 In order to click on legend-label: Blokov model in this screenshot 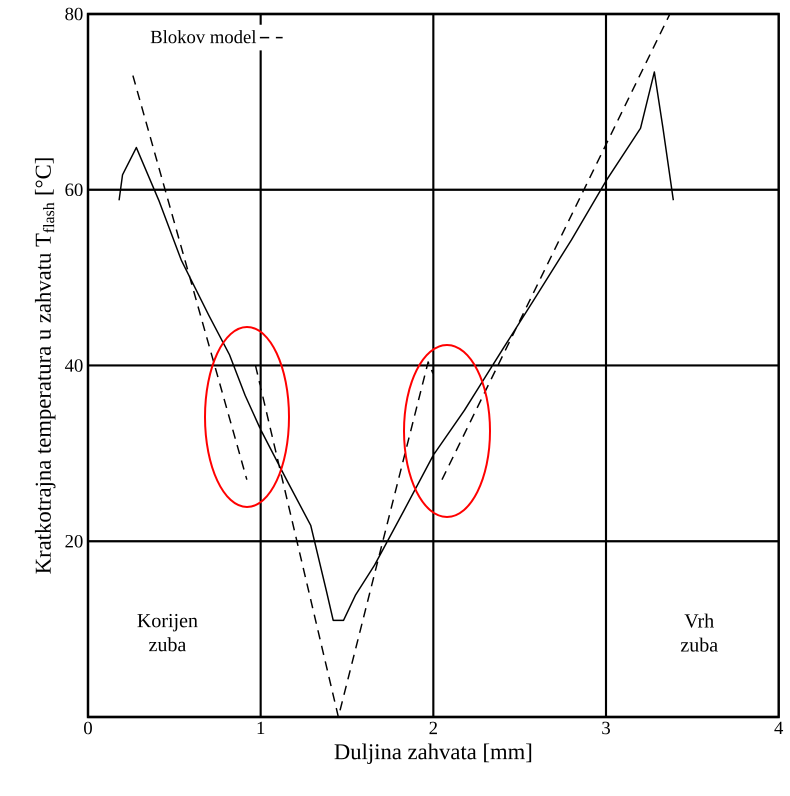, I will do `click(203, 37)`.